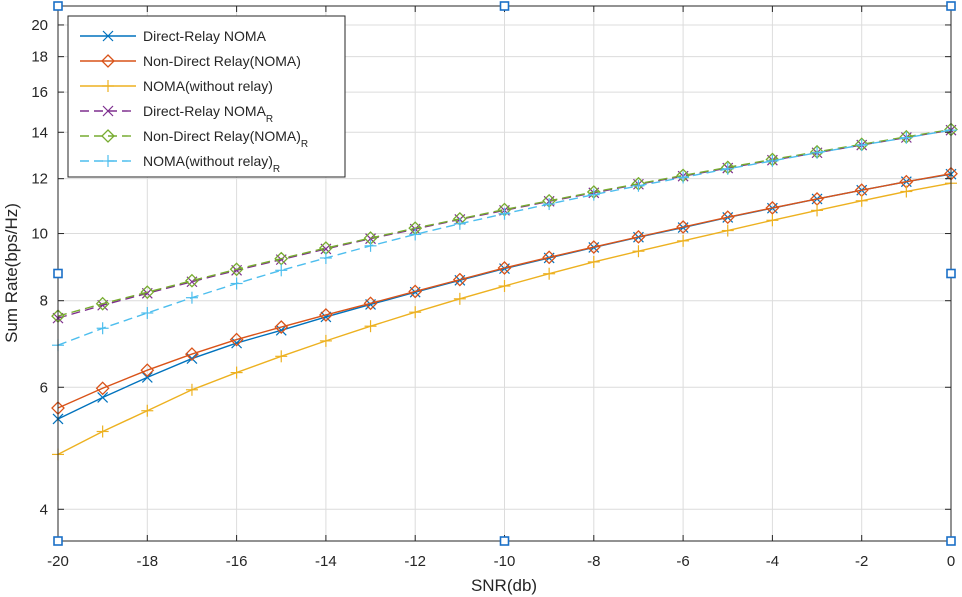  Describe the element at coordinates (11, 273) in the screenshot. I see `y-axis-label: Sum Rate(bps/Hz)` at that location.